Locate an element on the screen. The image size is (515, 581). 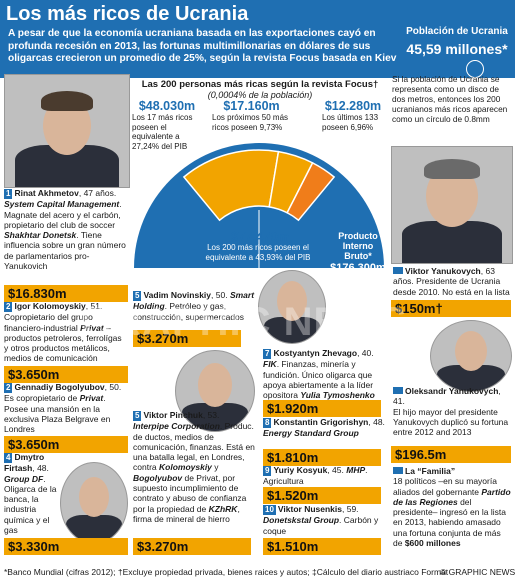
kosyuk-bio: 9 Yuriy Kosyuk, 45. MHP. Agricultura is located at coordinates (315, 476).